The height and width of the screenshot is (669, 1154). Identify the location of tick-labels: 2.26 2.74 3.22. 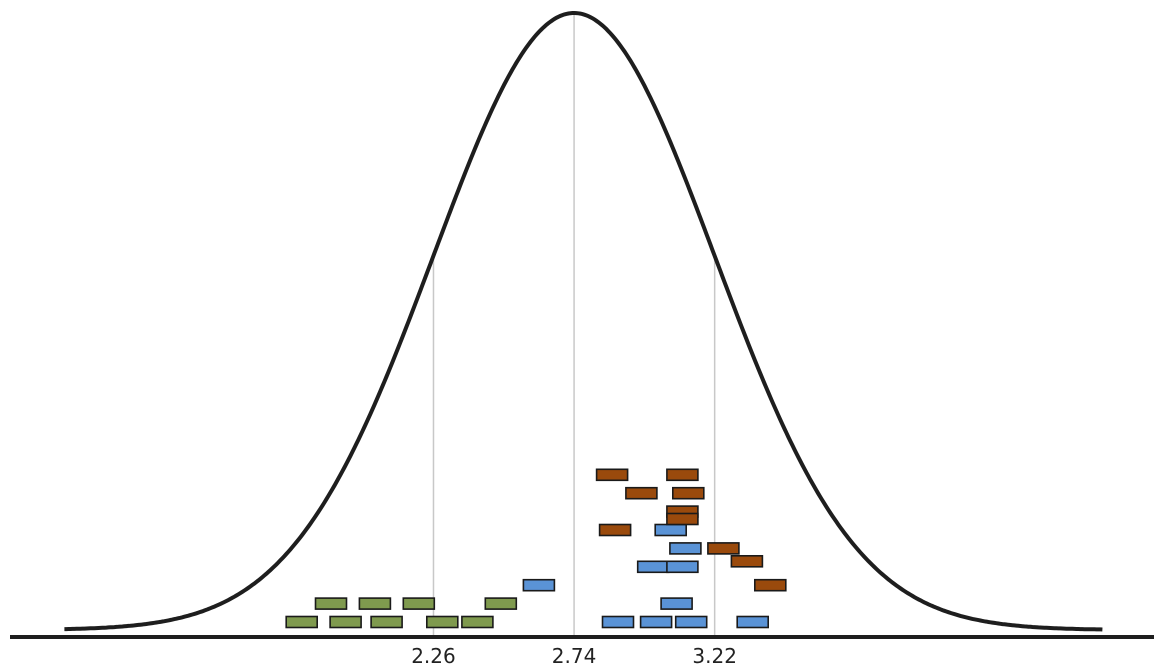
(574, 656).